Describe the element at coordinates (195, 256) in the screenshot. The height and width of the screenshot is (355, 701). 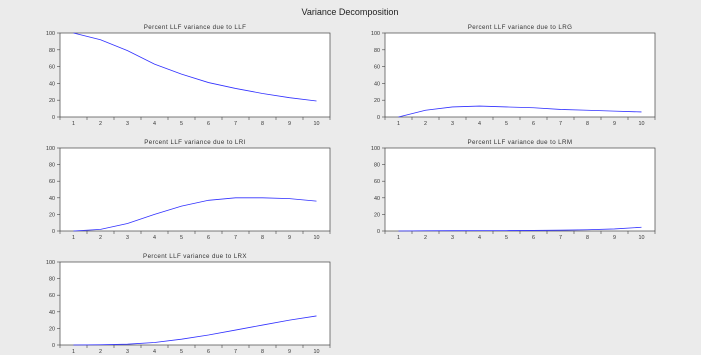
I see `panel-title: Percent LLF variance due to LRX` at that location.